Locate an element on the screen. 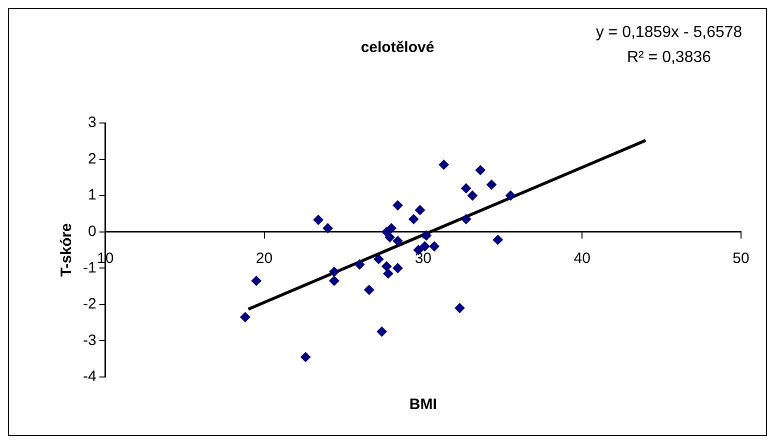 This screenshot has height=446, width=777. y-tick-label: -1 is located at coordinates (89, 267).